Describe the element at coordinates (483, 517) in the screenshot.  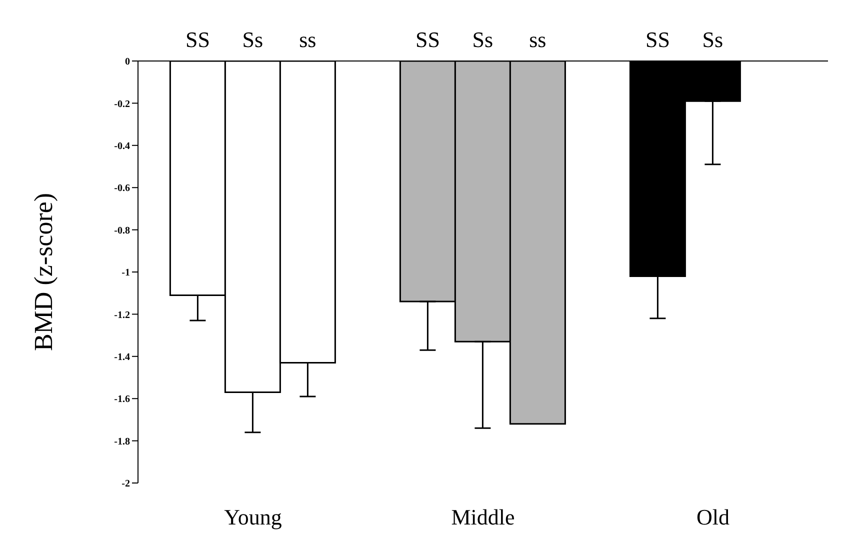
I see `x-tick-label: Middle` at that location.